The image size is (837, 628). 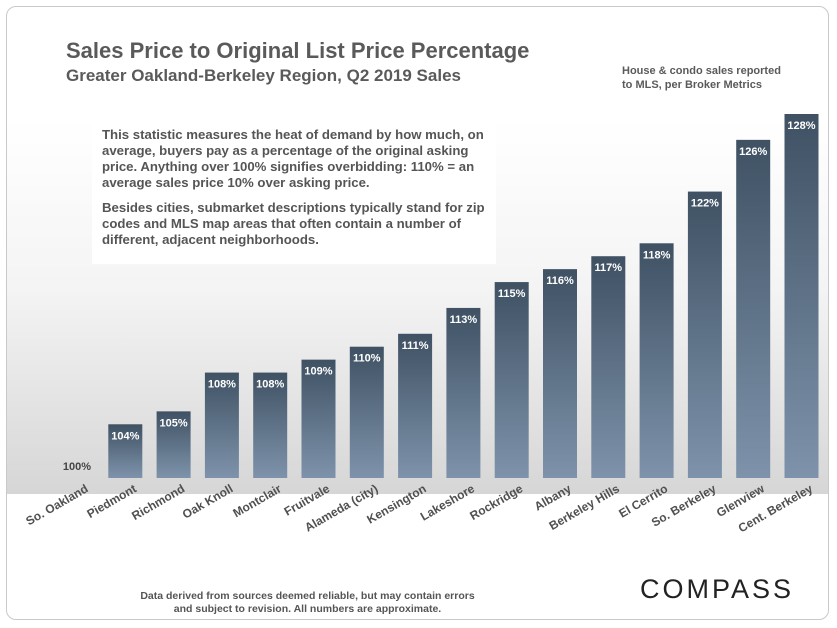 What do you see at coordinates (464, 320) in the screenshot?
I see `bar-label-8: 113%` at bounding box center [464, 320].